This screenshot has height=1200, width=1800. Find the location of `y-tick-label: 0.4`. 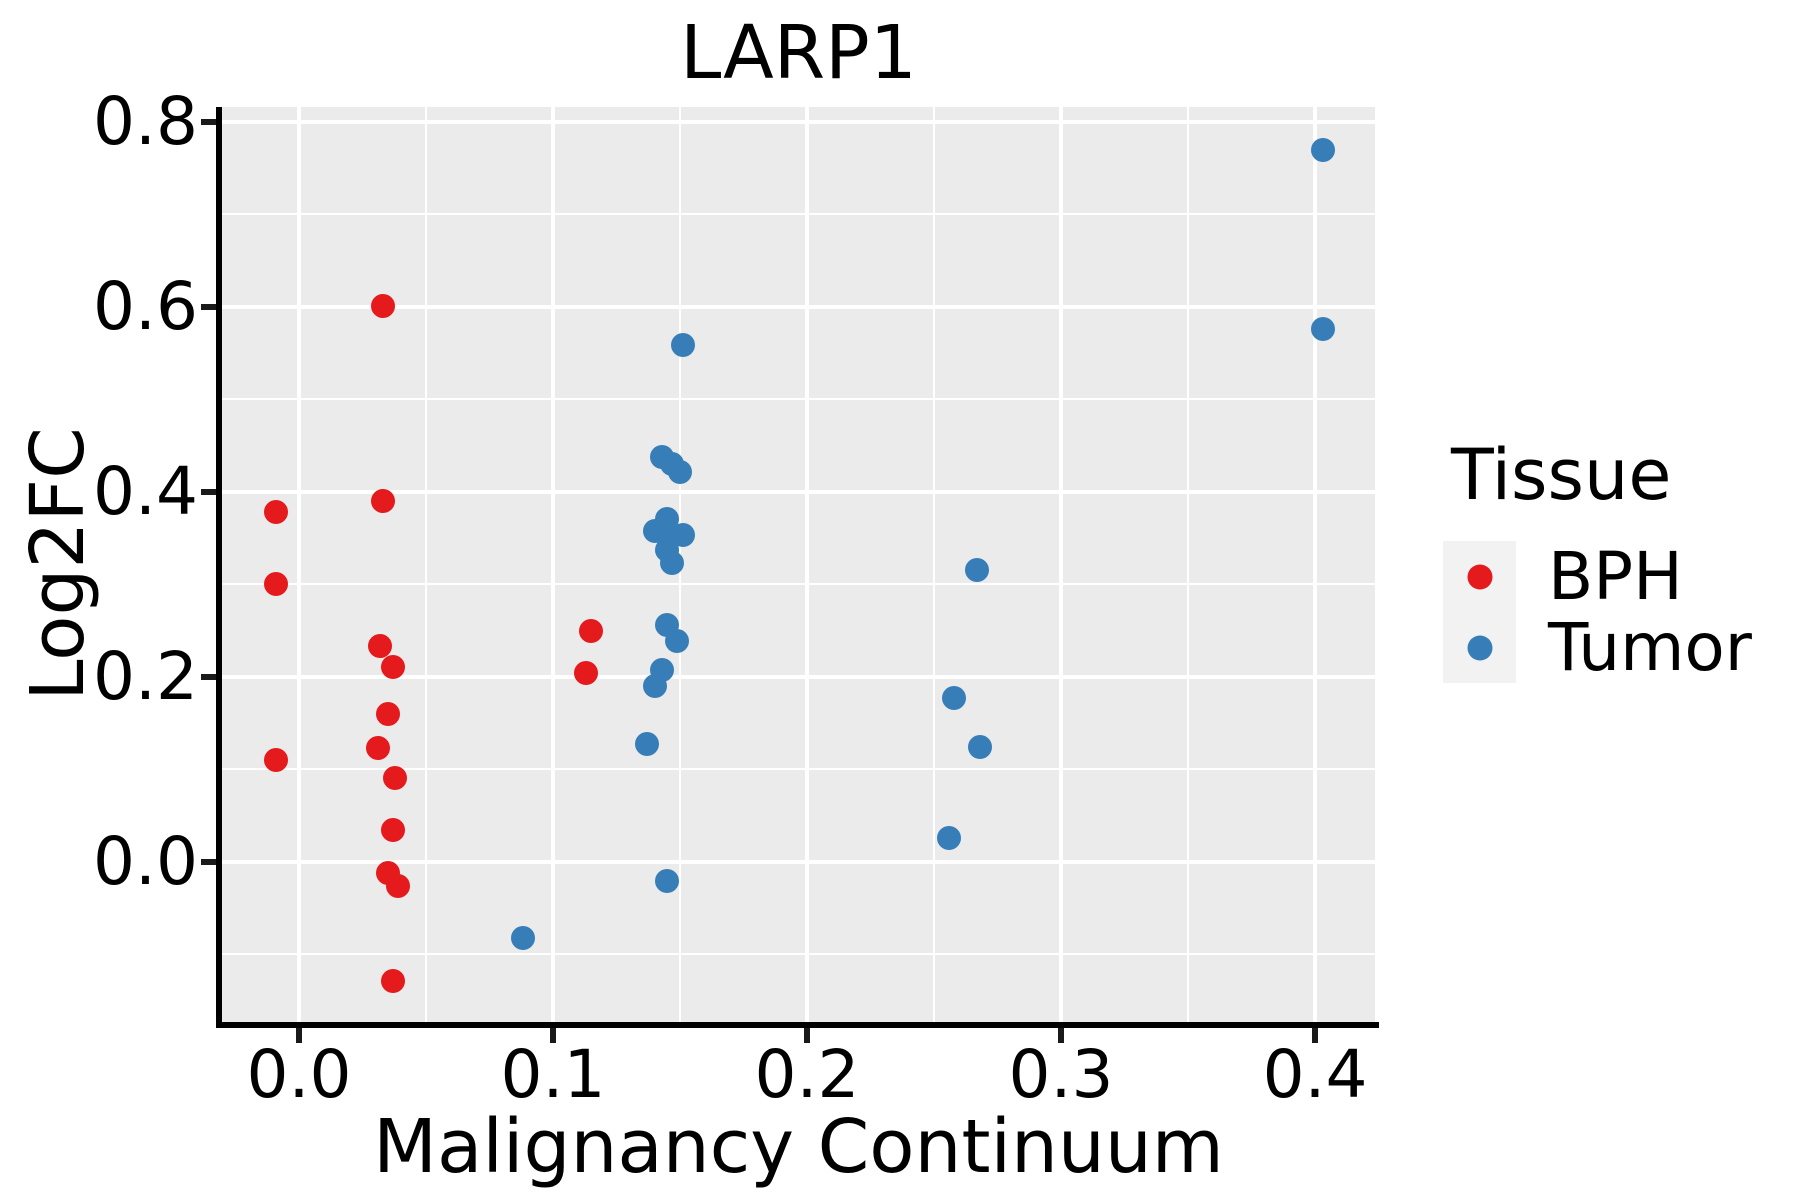

y-tick-label: 0.4 is located at coordinates (145, 491).